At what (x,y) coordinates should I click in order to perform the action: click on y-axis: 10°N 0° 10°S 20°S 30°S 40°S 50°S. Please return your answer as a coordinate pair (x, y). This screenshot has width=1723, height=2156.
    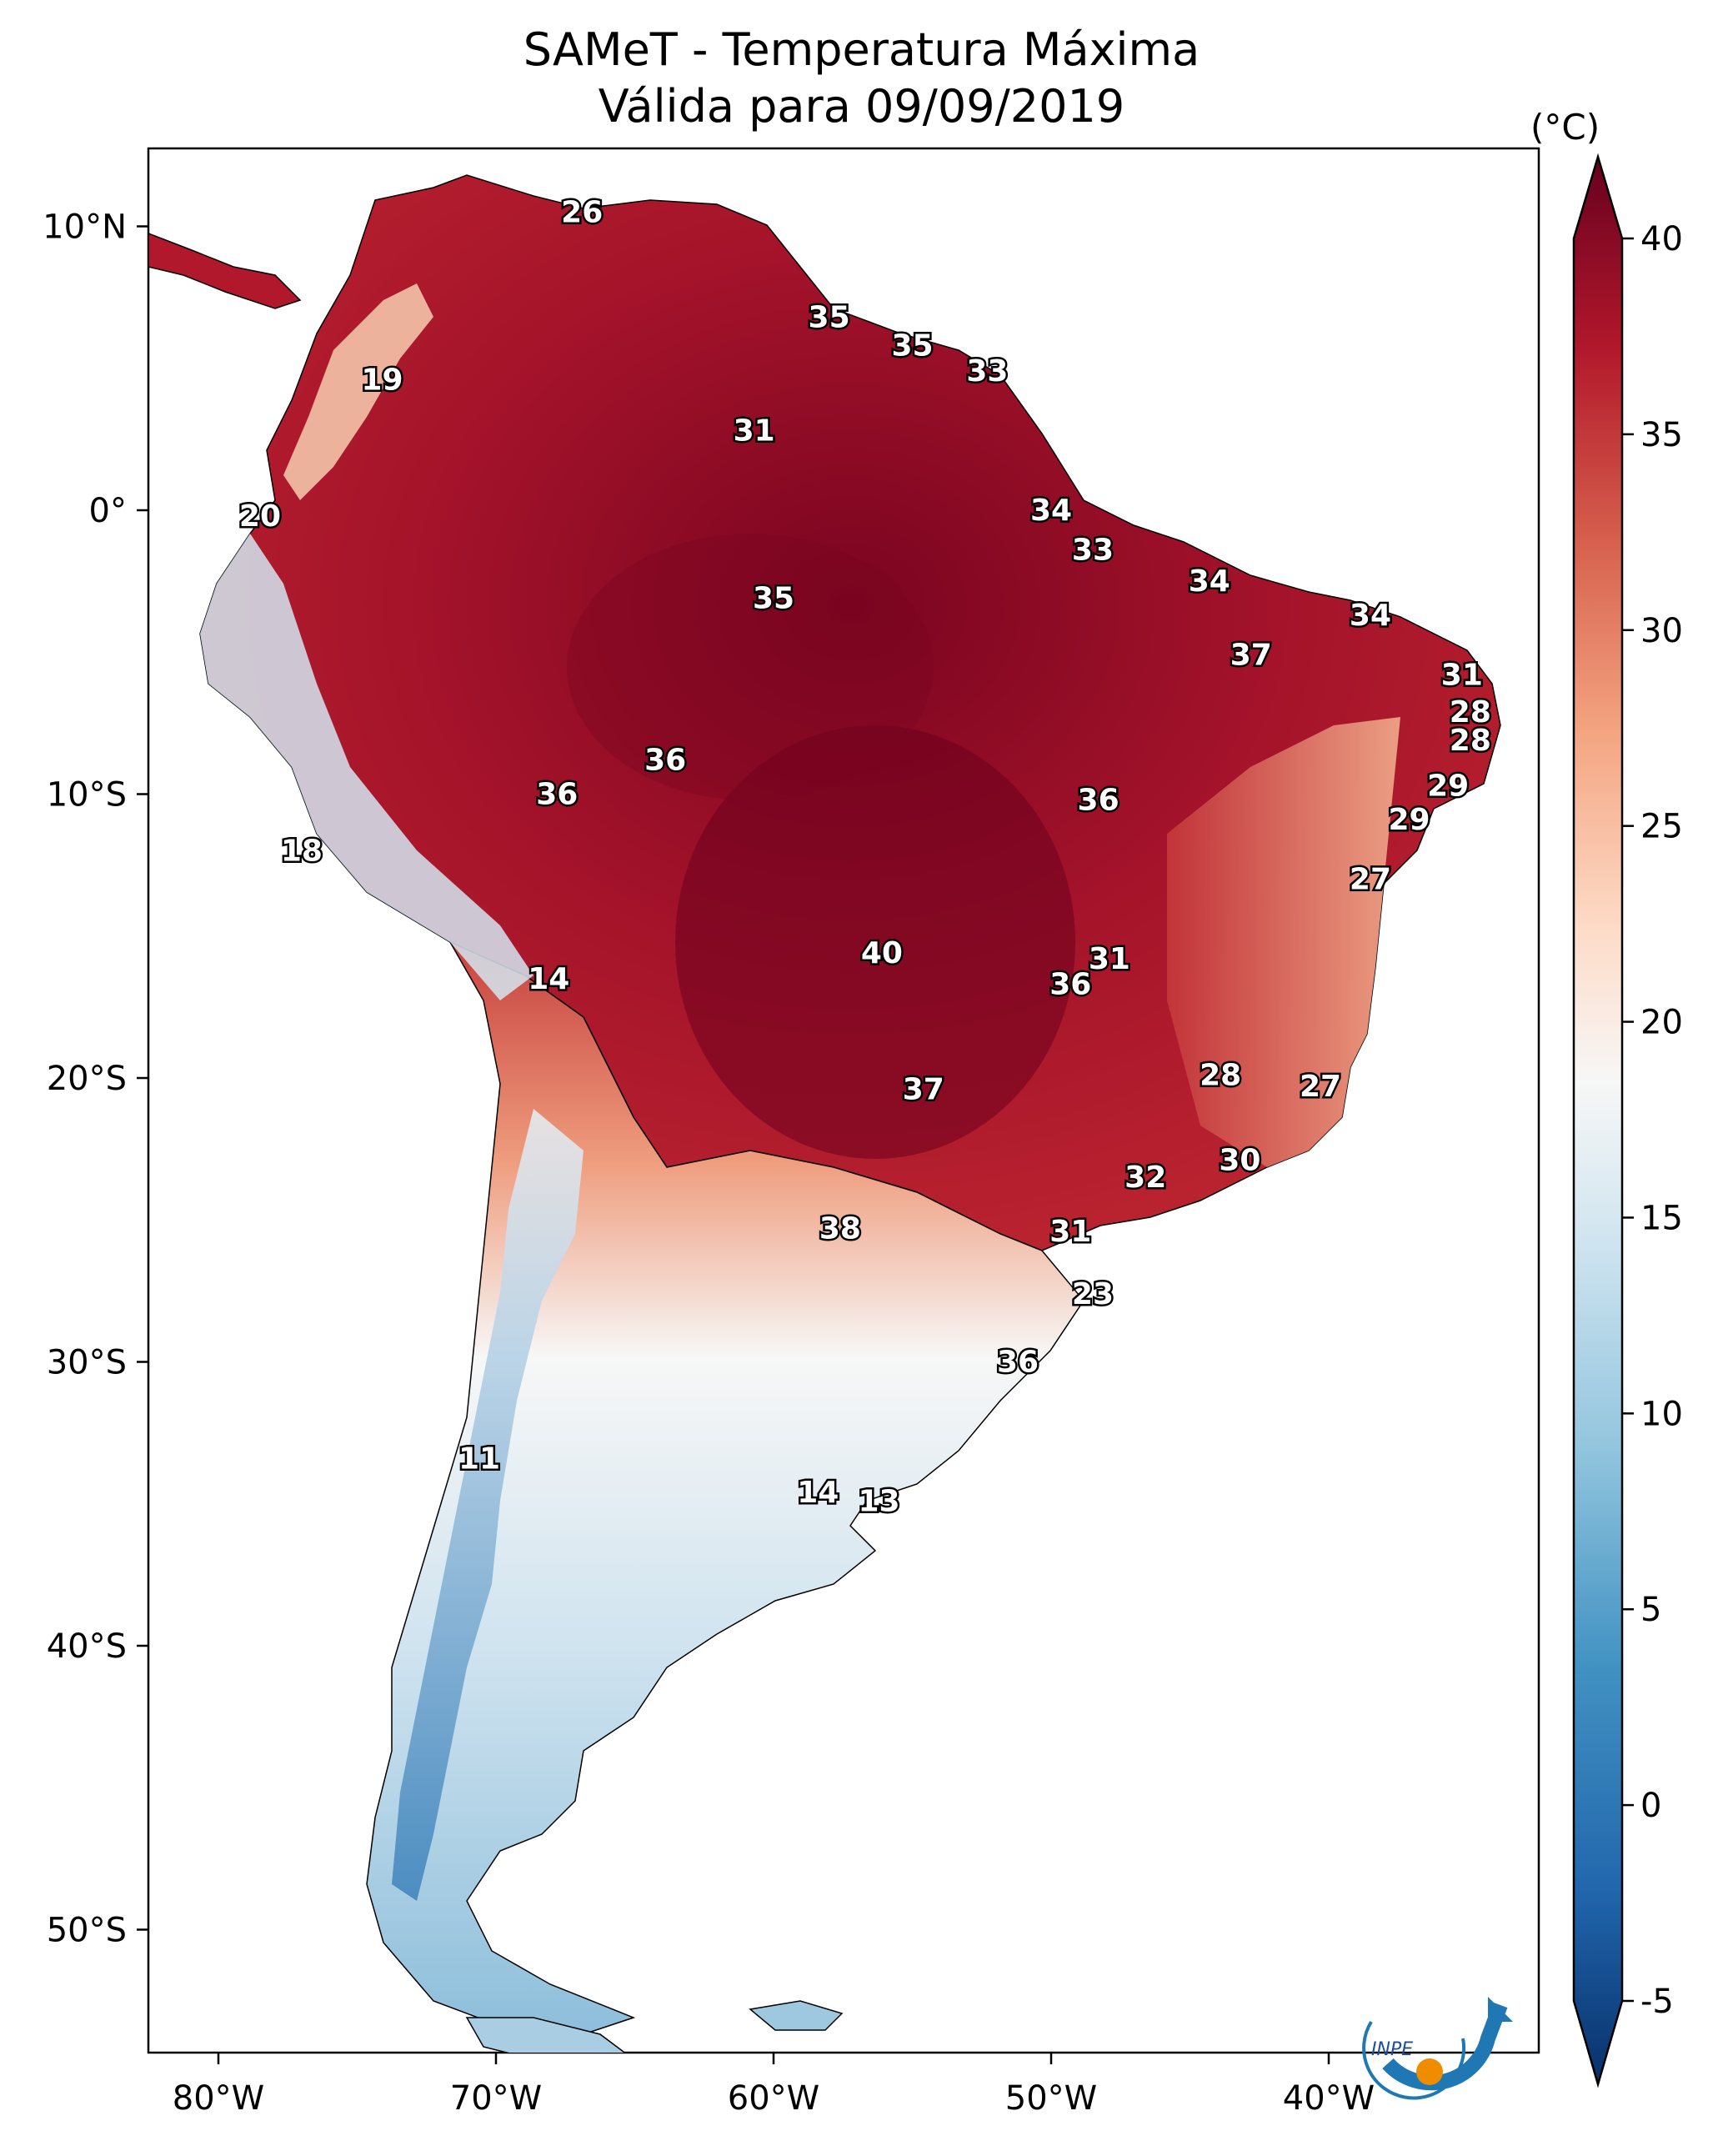
    Looking at the image, I should click on (95, 1079).